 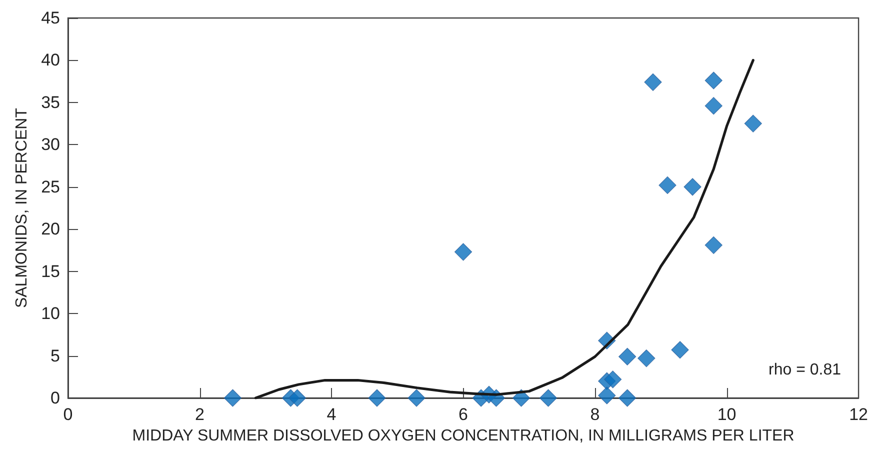 What do you see at coordinates (50, 271) in the screenshot?
I see `y-tick-label: 15` at bounding box center [50, 271].